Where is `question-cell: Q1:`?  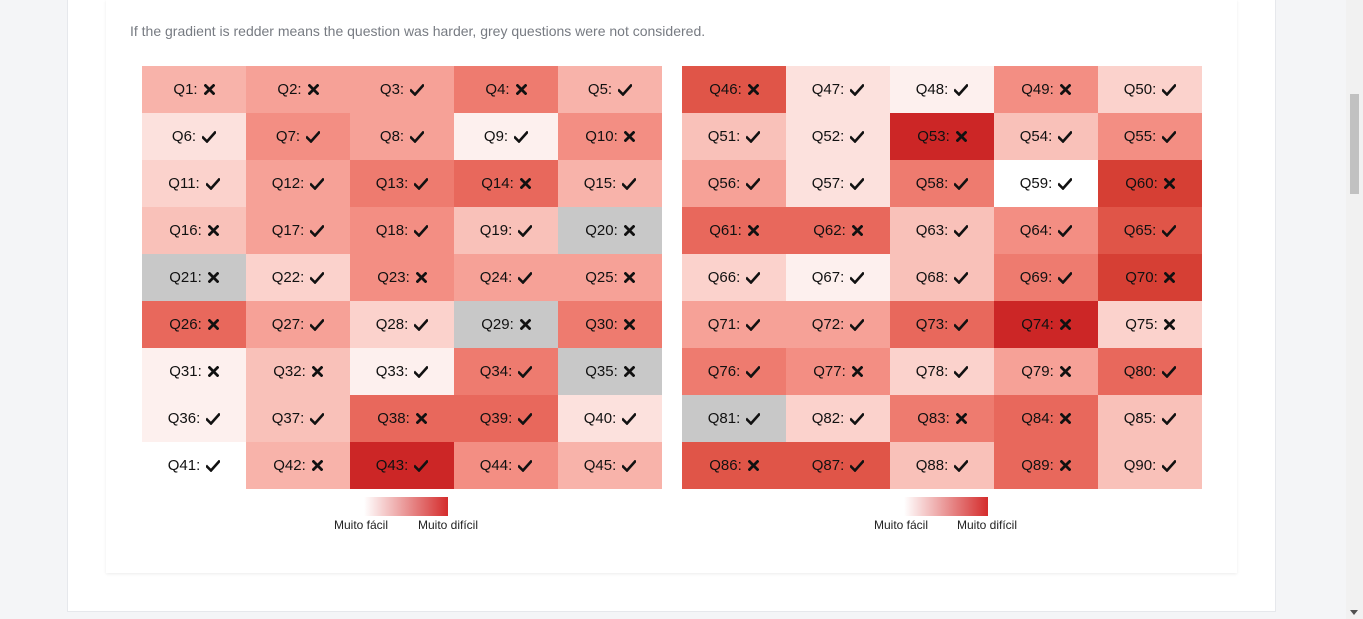 question-cell: Q1: is located at coordinates (194, 89).